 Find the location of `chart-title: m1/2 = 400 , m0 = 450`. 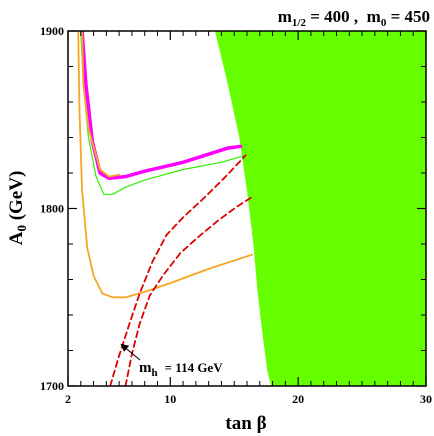

chart-title: m1/2 = 400 , m0 = 450 is located at coordinates (354, 18).